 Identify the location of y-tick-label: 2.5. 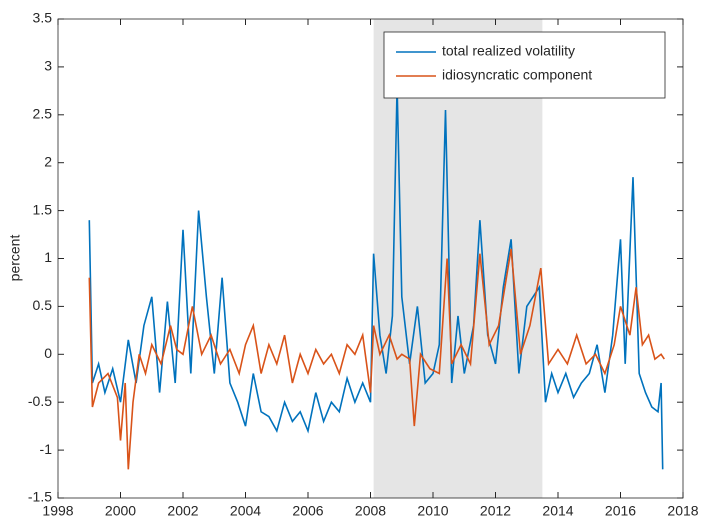
(43, 114).